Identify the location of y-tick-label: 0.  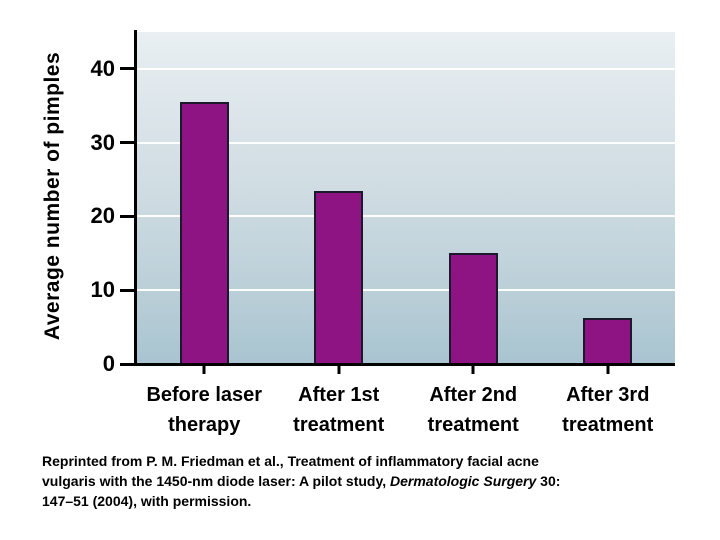
(108, 363).